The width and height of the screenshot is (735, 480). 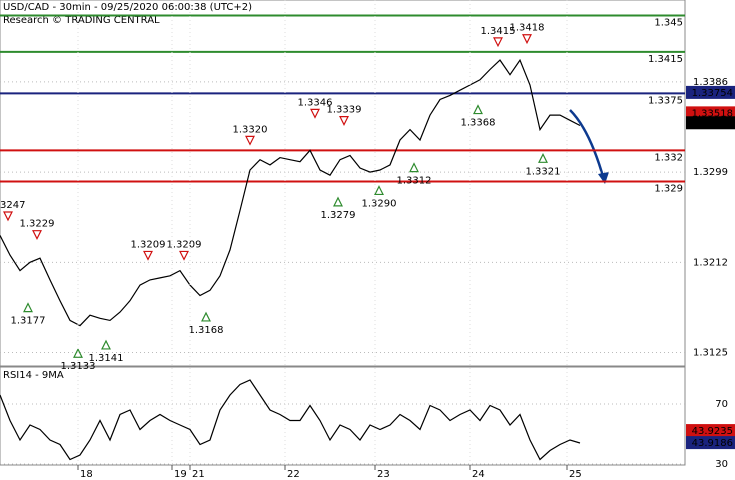 What do you see at coordinates (710, 172) in the screenshot?
I see `y-tick-label: 1.3299` at bounding box center [710, 172].